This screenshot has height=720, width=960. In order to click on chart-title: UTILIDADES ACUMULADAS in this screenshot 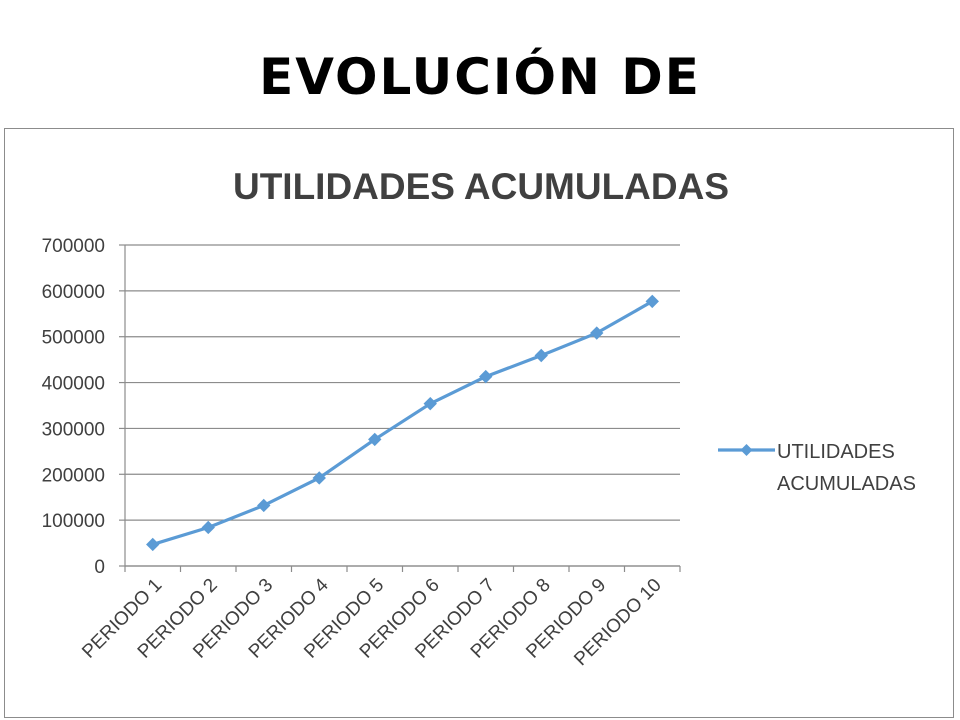, I will do `click(481, 186)`.